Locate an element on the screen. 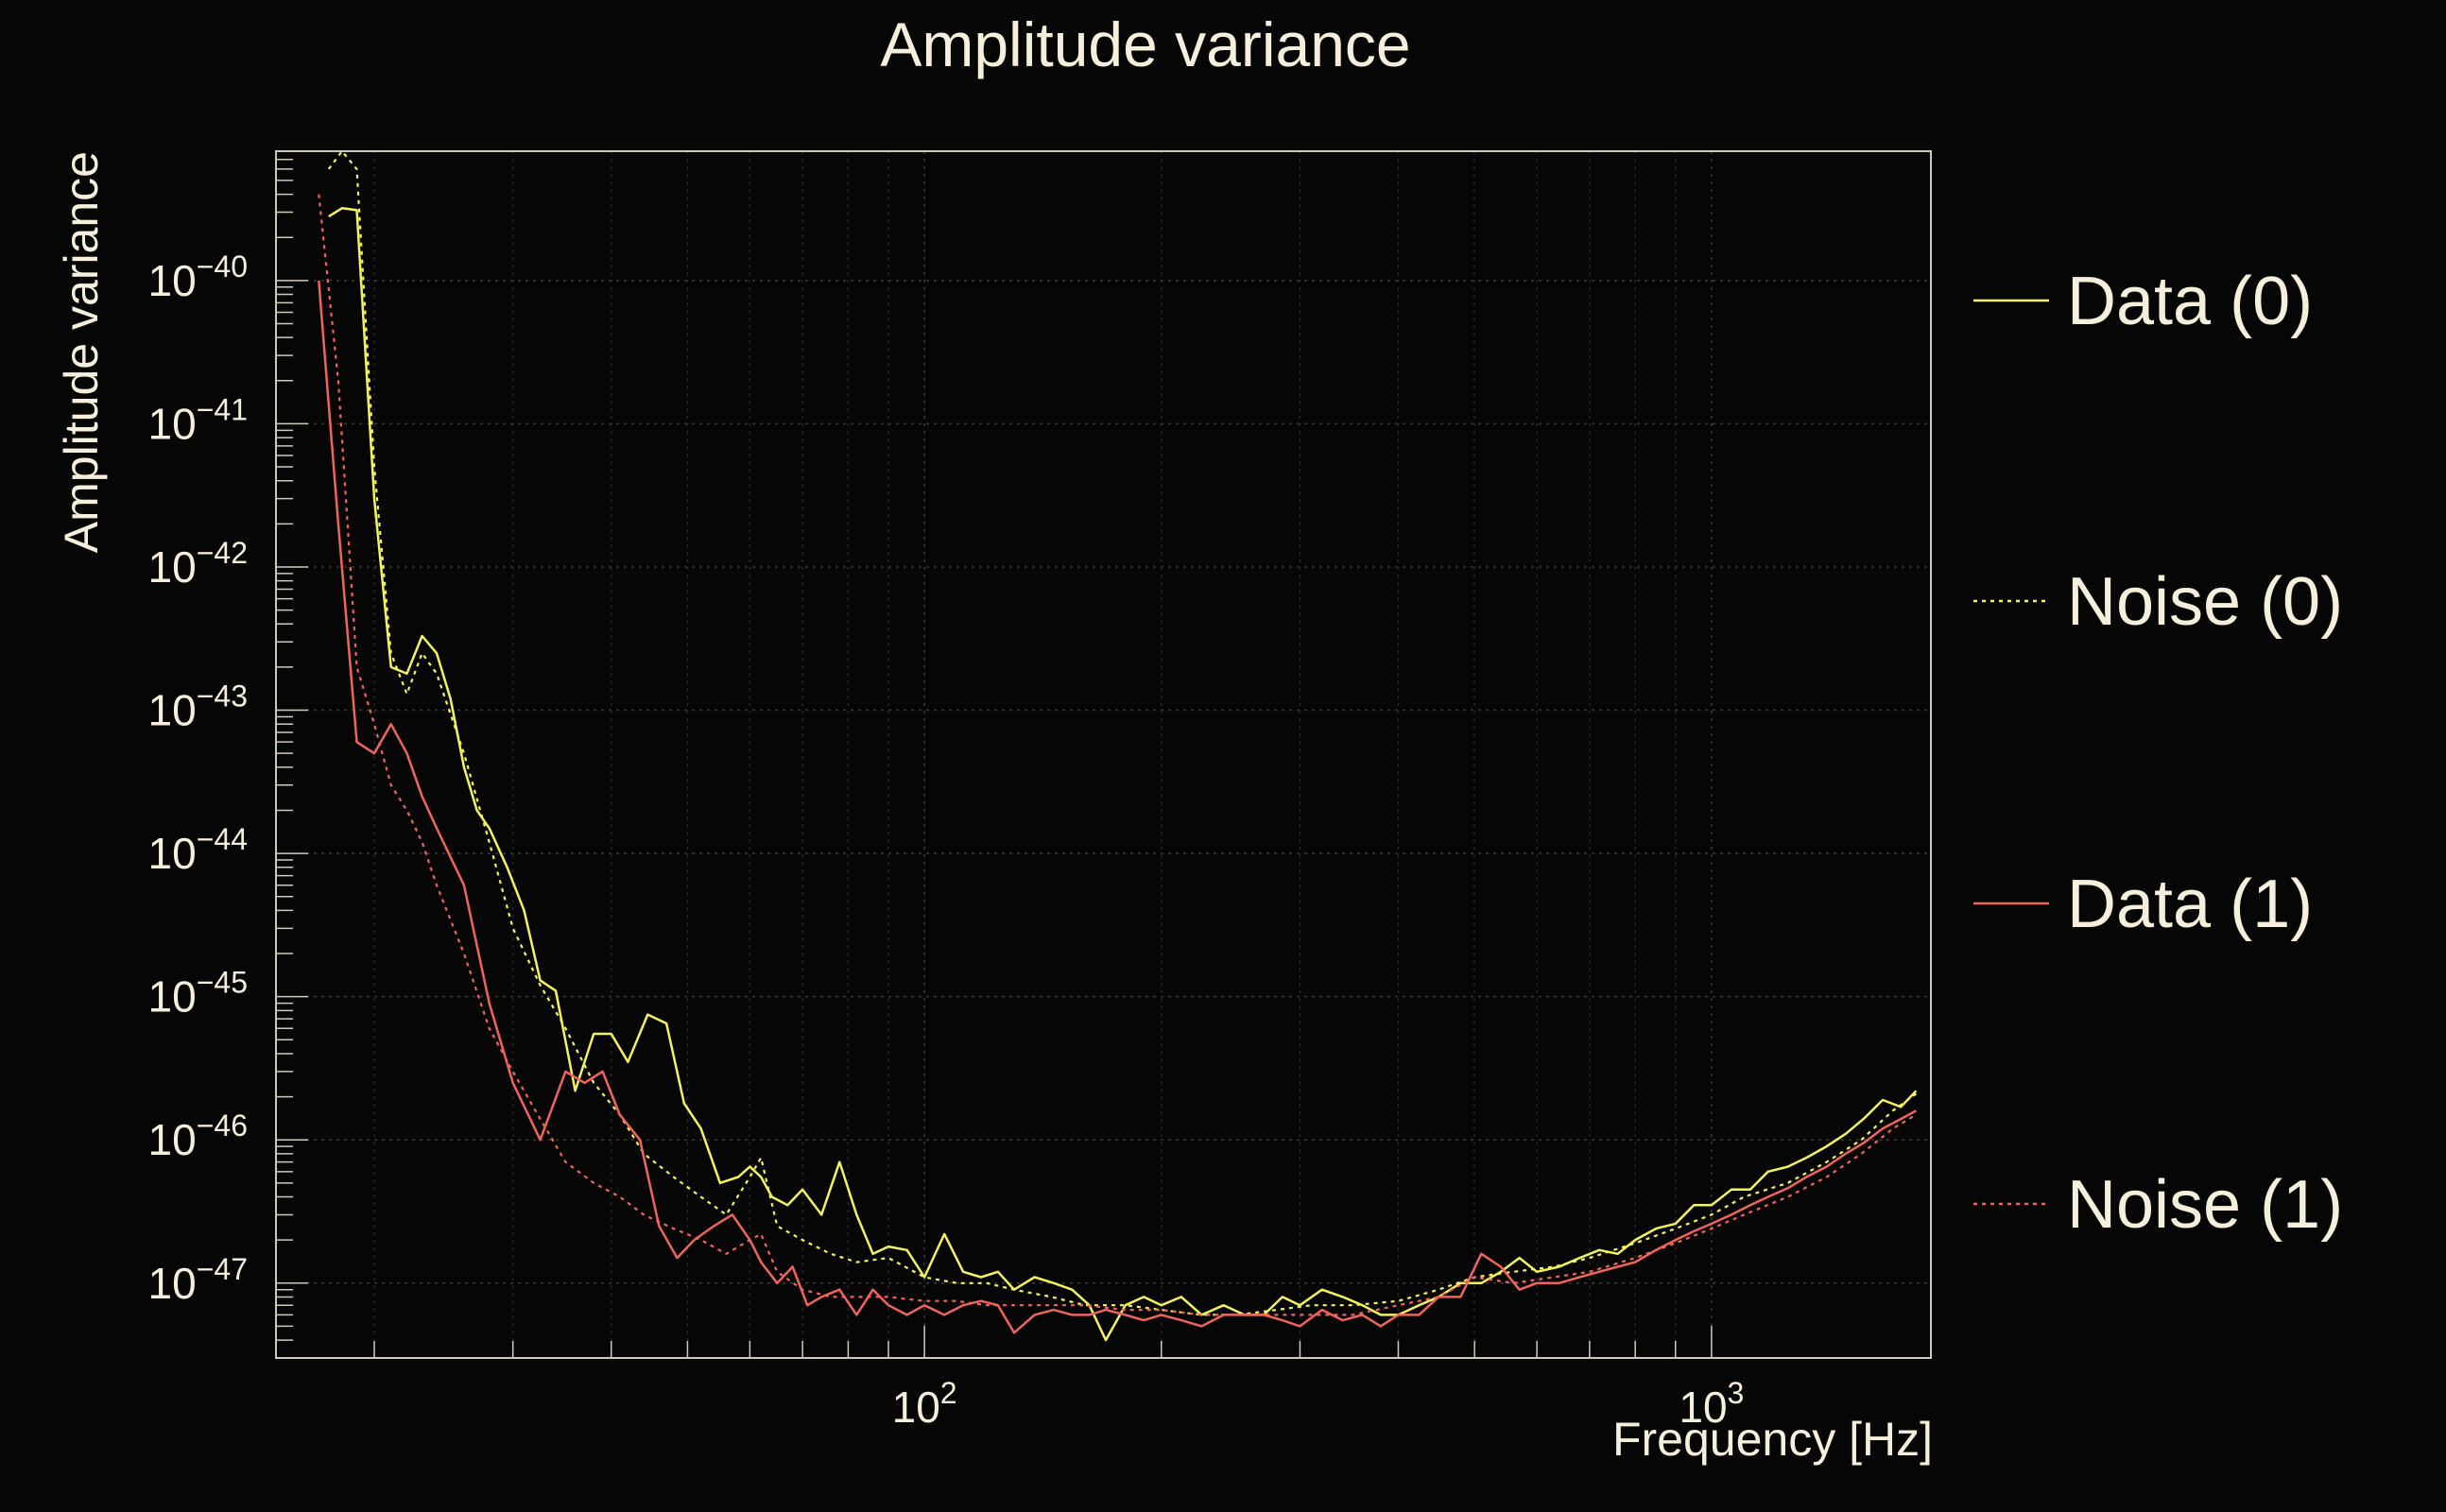 Image resolution: width=2446 pixels, height=1512 pixels. y-tick-label: 10−46 is located at coordinates (198, 1136).